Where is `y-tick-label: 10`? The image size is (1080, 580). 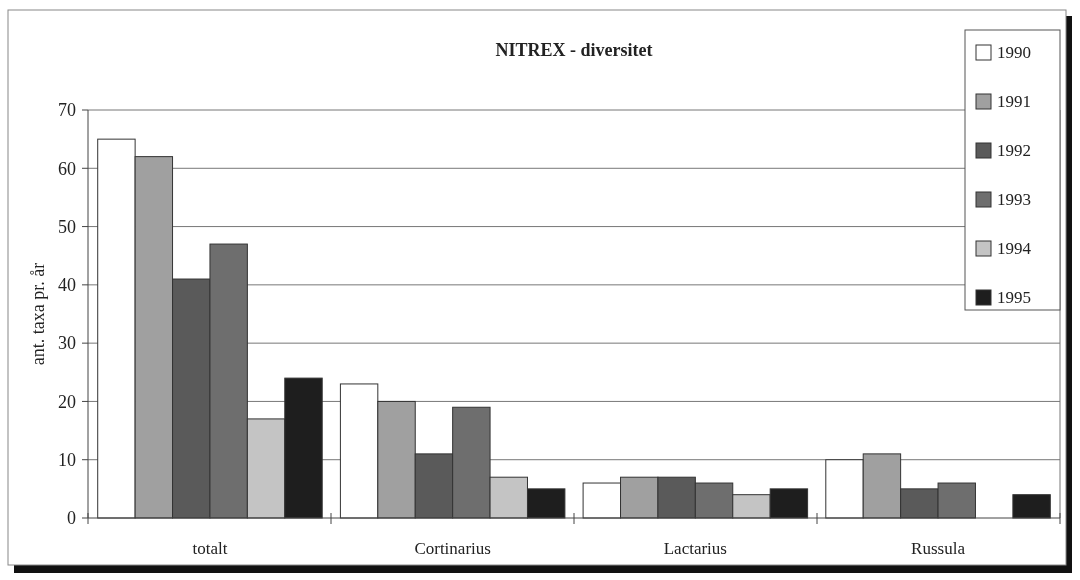
y-tick-label: 10 is located at coordinates (67, 460).